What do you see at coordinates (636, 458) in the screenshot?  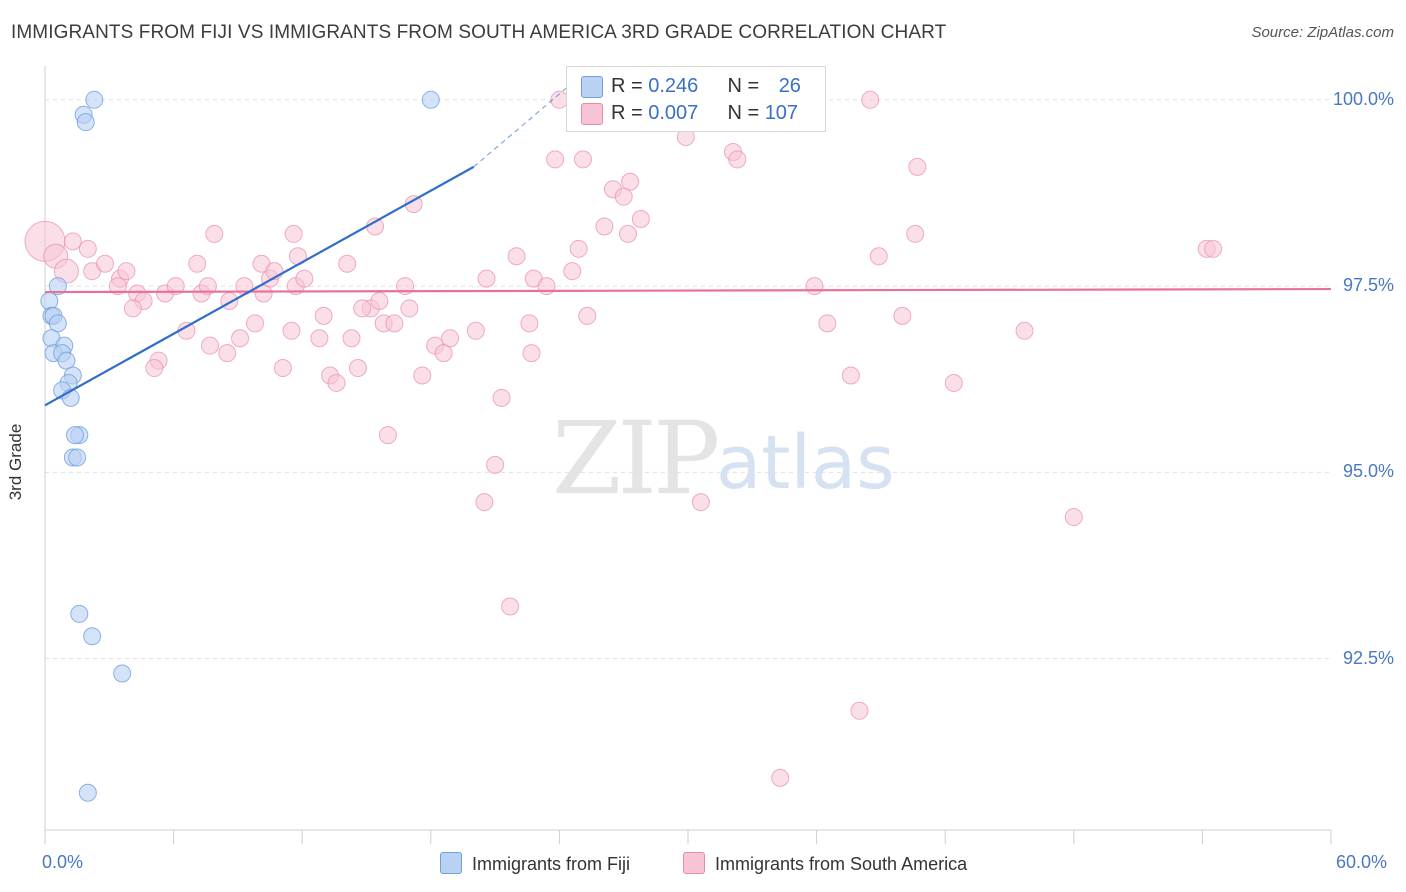 I see `watermark-zip: ZIP` at bounding box center [636, 458].